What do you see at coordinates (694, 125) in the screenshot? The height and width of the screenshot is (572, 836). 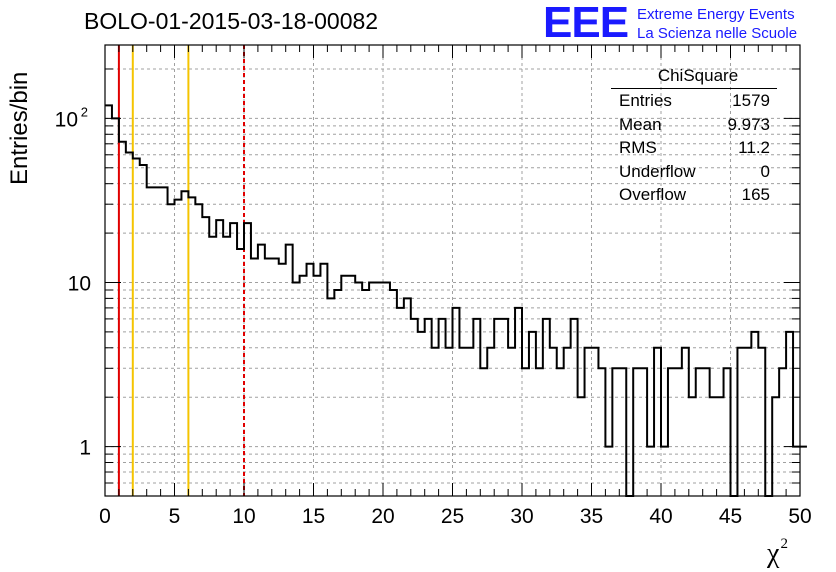 I see `stats-row-mean: Mean 9.973` at bounding box center [694, 125].